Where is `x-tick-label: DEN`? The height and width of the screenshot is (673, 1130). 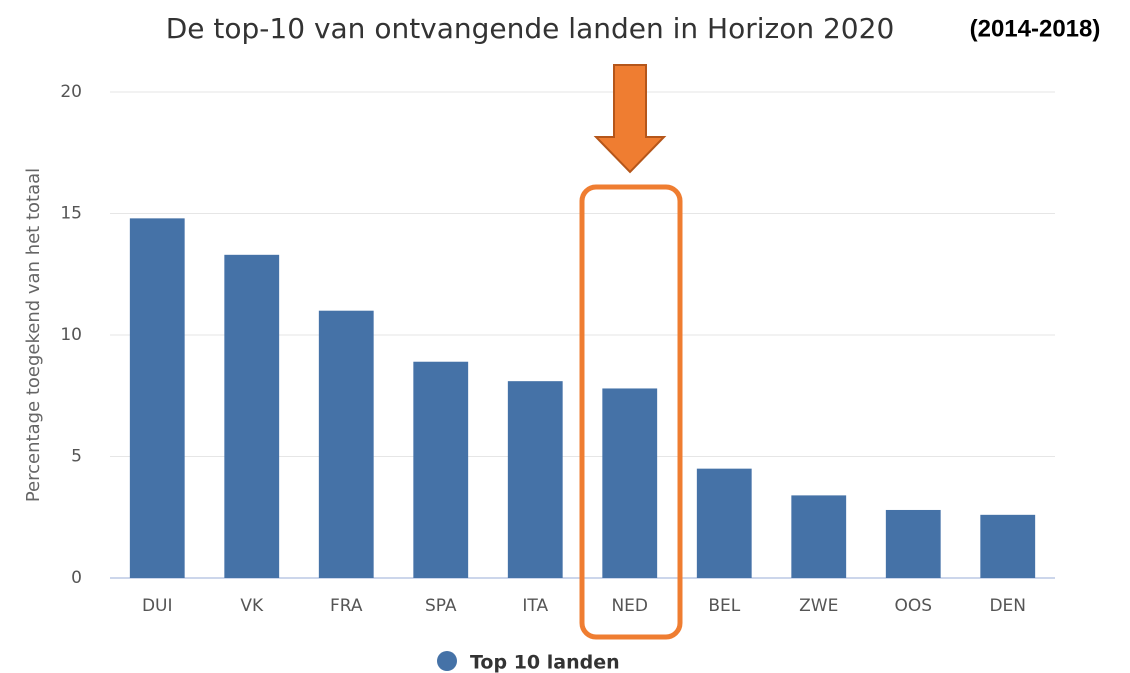
x-tick-label: DEN is located at coordinates (1007, 606).